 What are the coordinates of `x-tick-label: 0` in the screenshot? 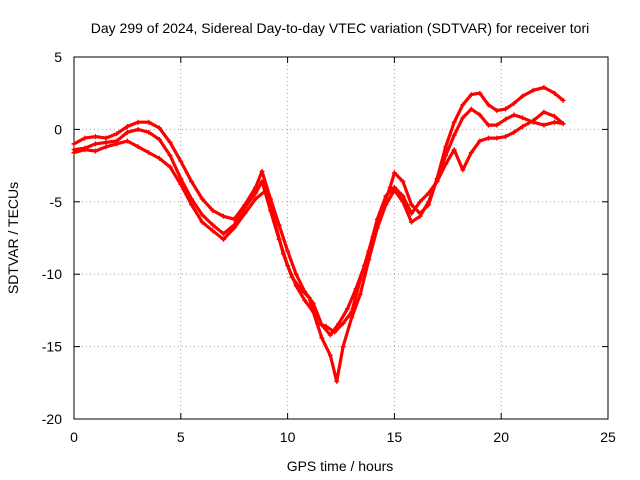 It's located at (74, 437).